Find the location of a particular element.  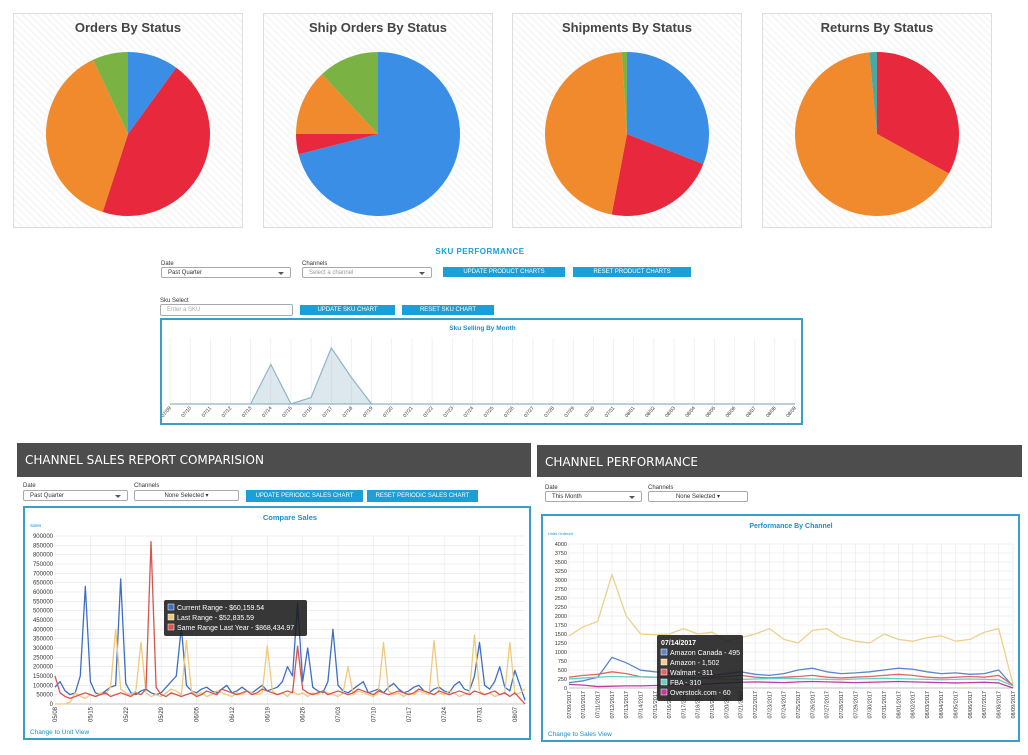

tooltip-line: Amazon - 1,502 is located at coordinates (695, 663).